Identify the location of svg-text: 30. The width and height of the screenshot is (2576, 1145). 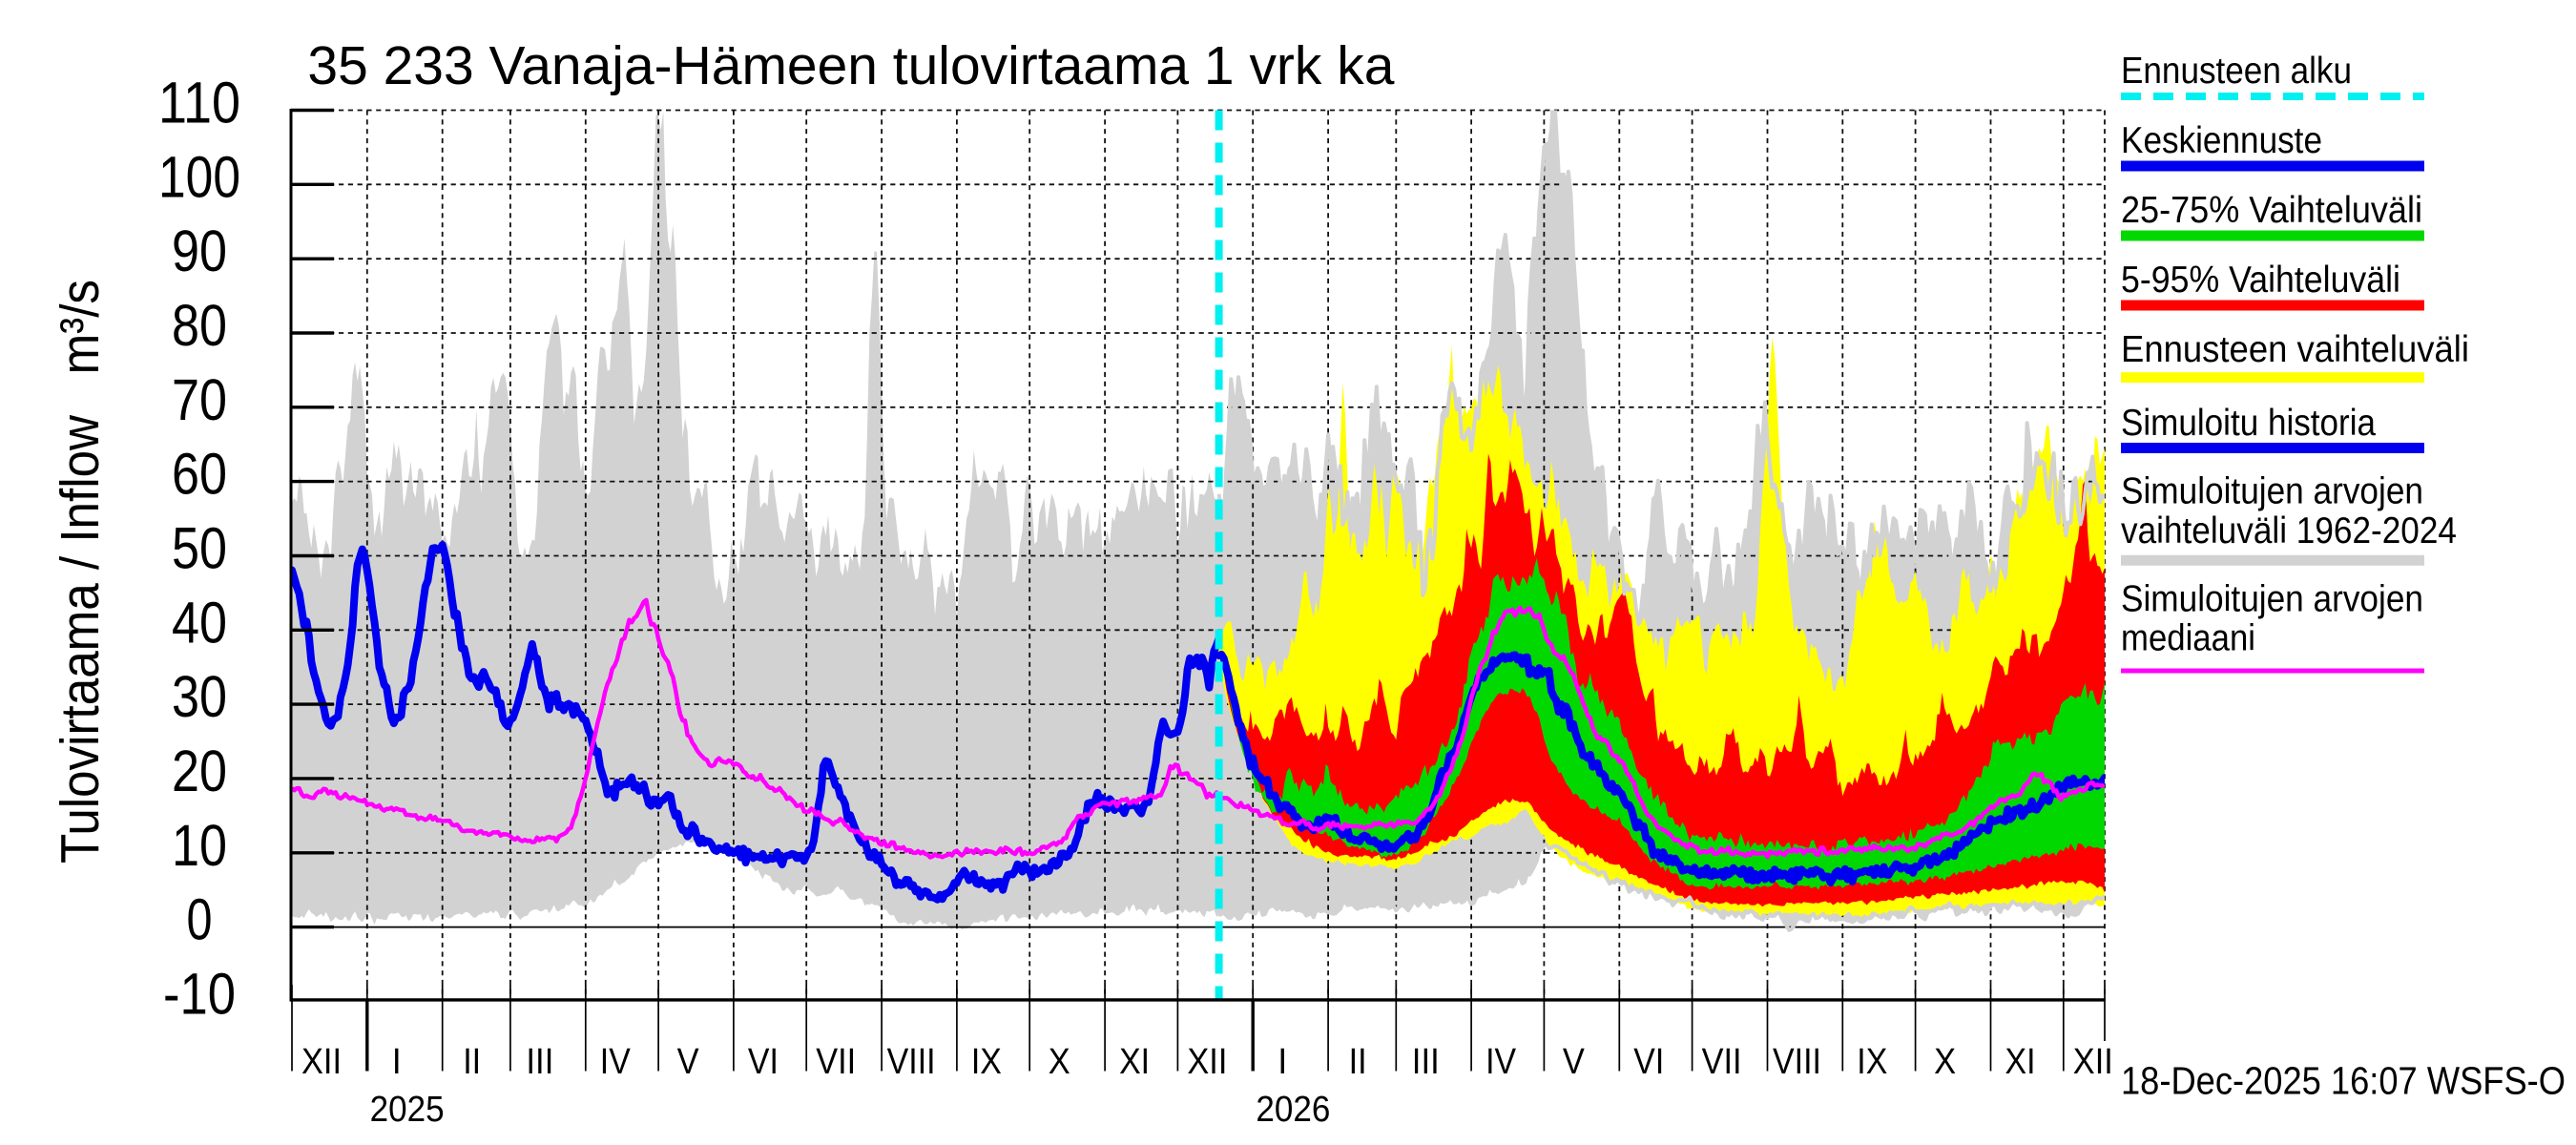
(199, 696).